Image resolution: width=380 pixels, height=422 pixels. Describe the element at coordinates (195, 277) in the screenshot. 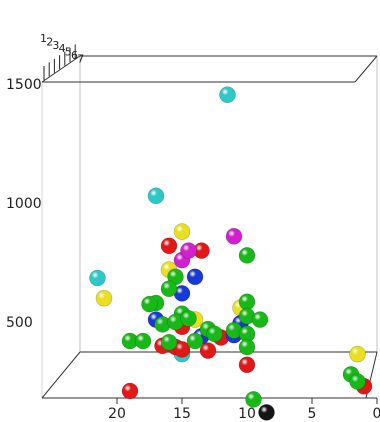

I see `data-point-blue` at that location.